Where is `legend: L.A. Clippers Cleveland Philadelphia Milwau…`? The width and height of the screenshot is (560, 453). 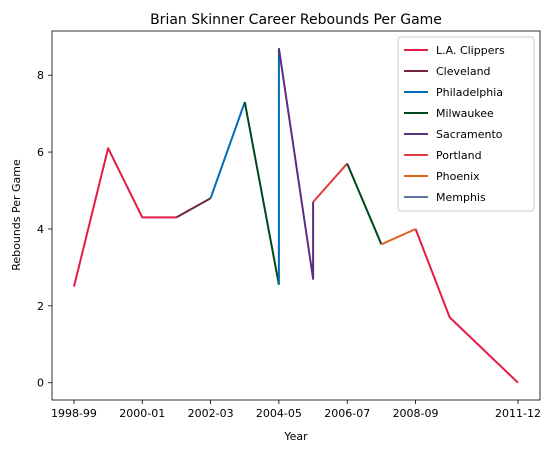
legend: L.A. Clippers Cleveland Philadelphia Milwau… is located at coordinates (466, 124).